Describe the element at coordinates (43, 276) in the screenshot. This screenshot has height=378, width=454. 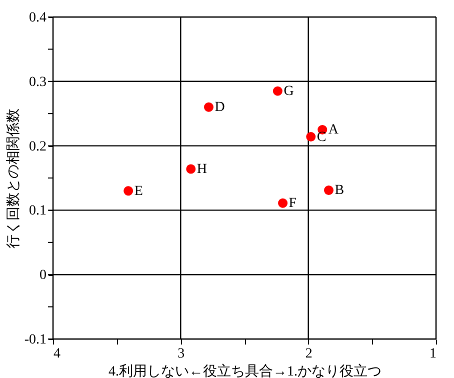
I see `y-tick-label: 0` at that location.